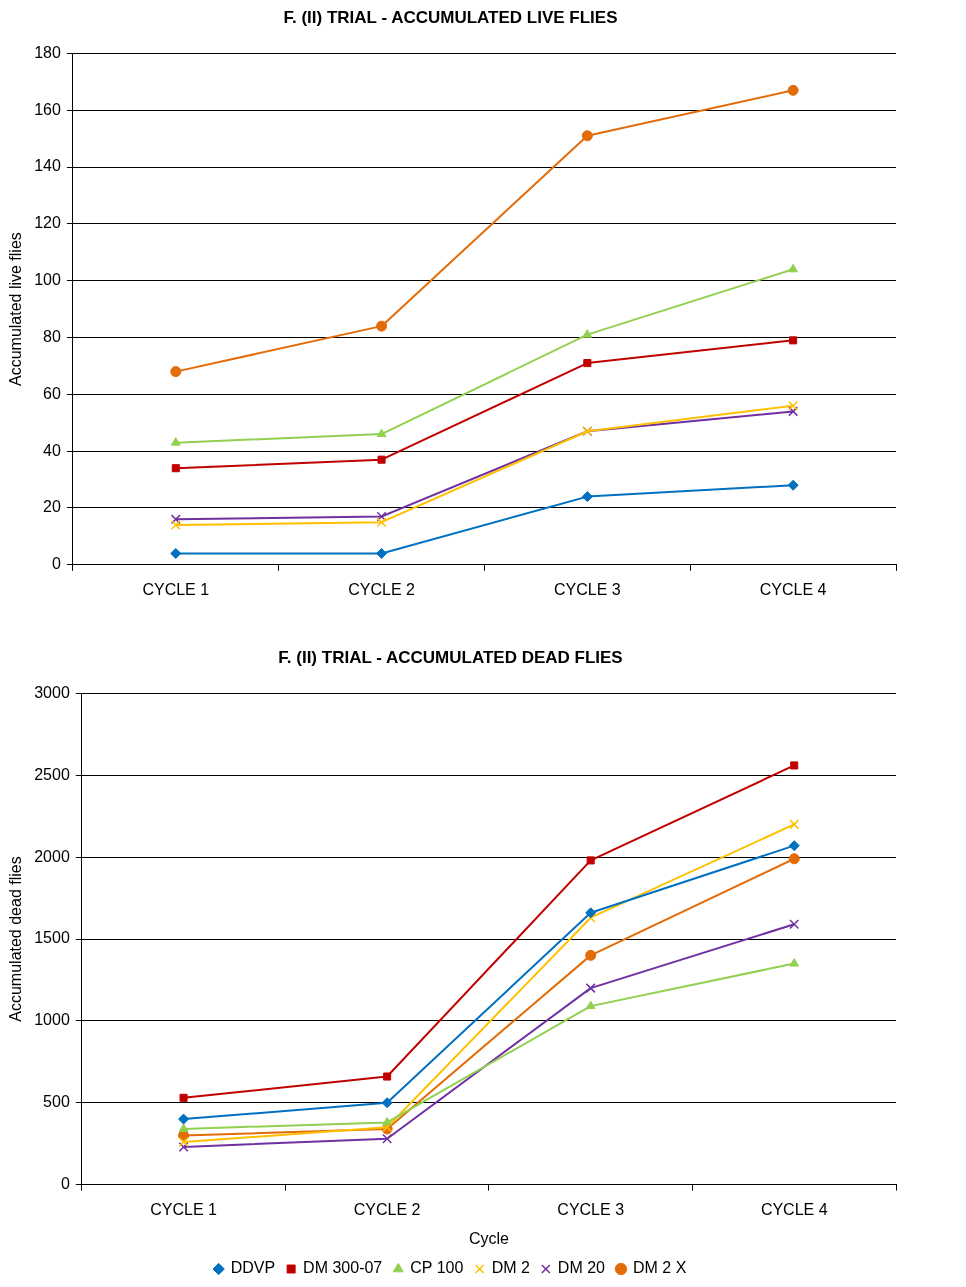 The width and height of the screenshot is (966, 1287). Describe the element at coordinates (510, 1268) in the screenshot. I see `legend-label: DM 2` at that location.